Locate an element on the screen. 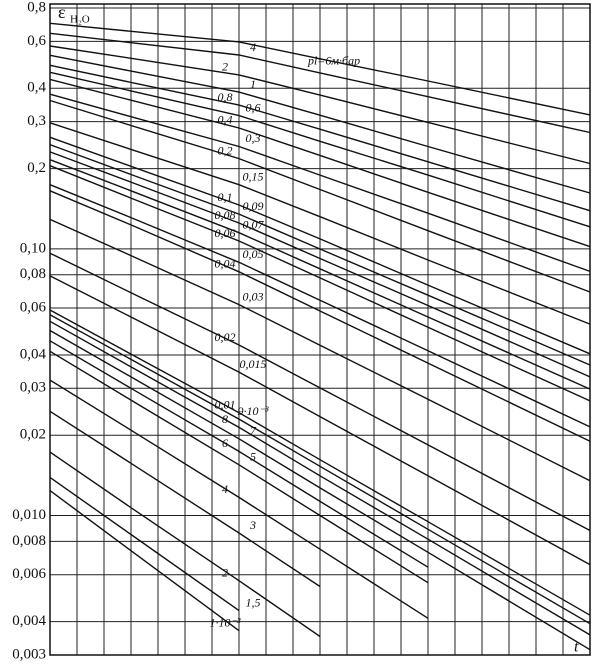 This screenshot has height=665, width=593. series-label: 0,3 is located at coordinates (253, 138).